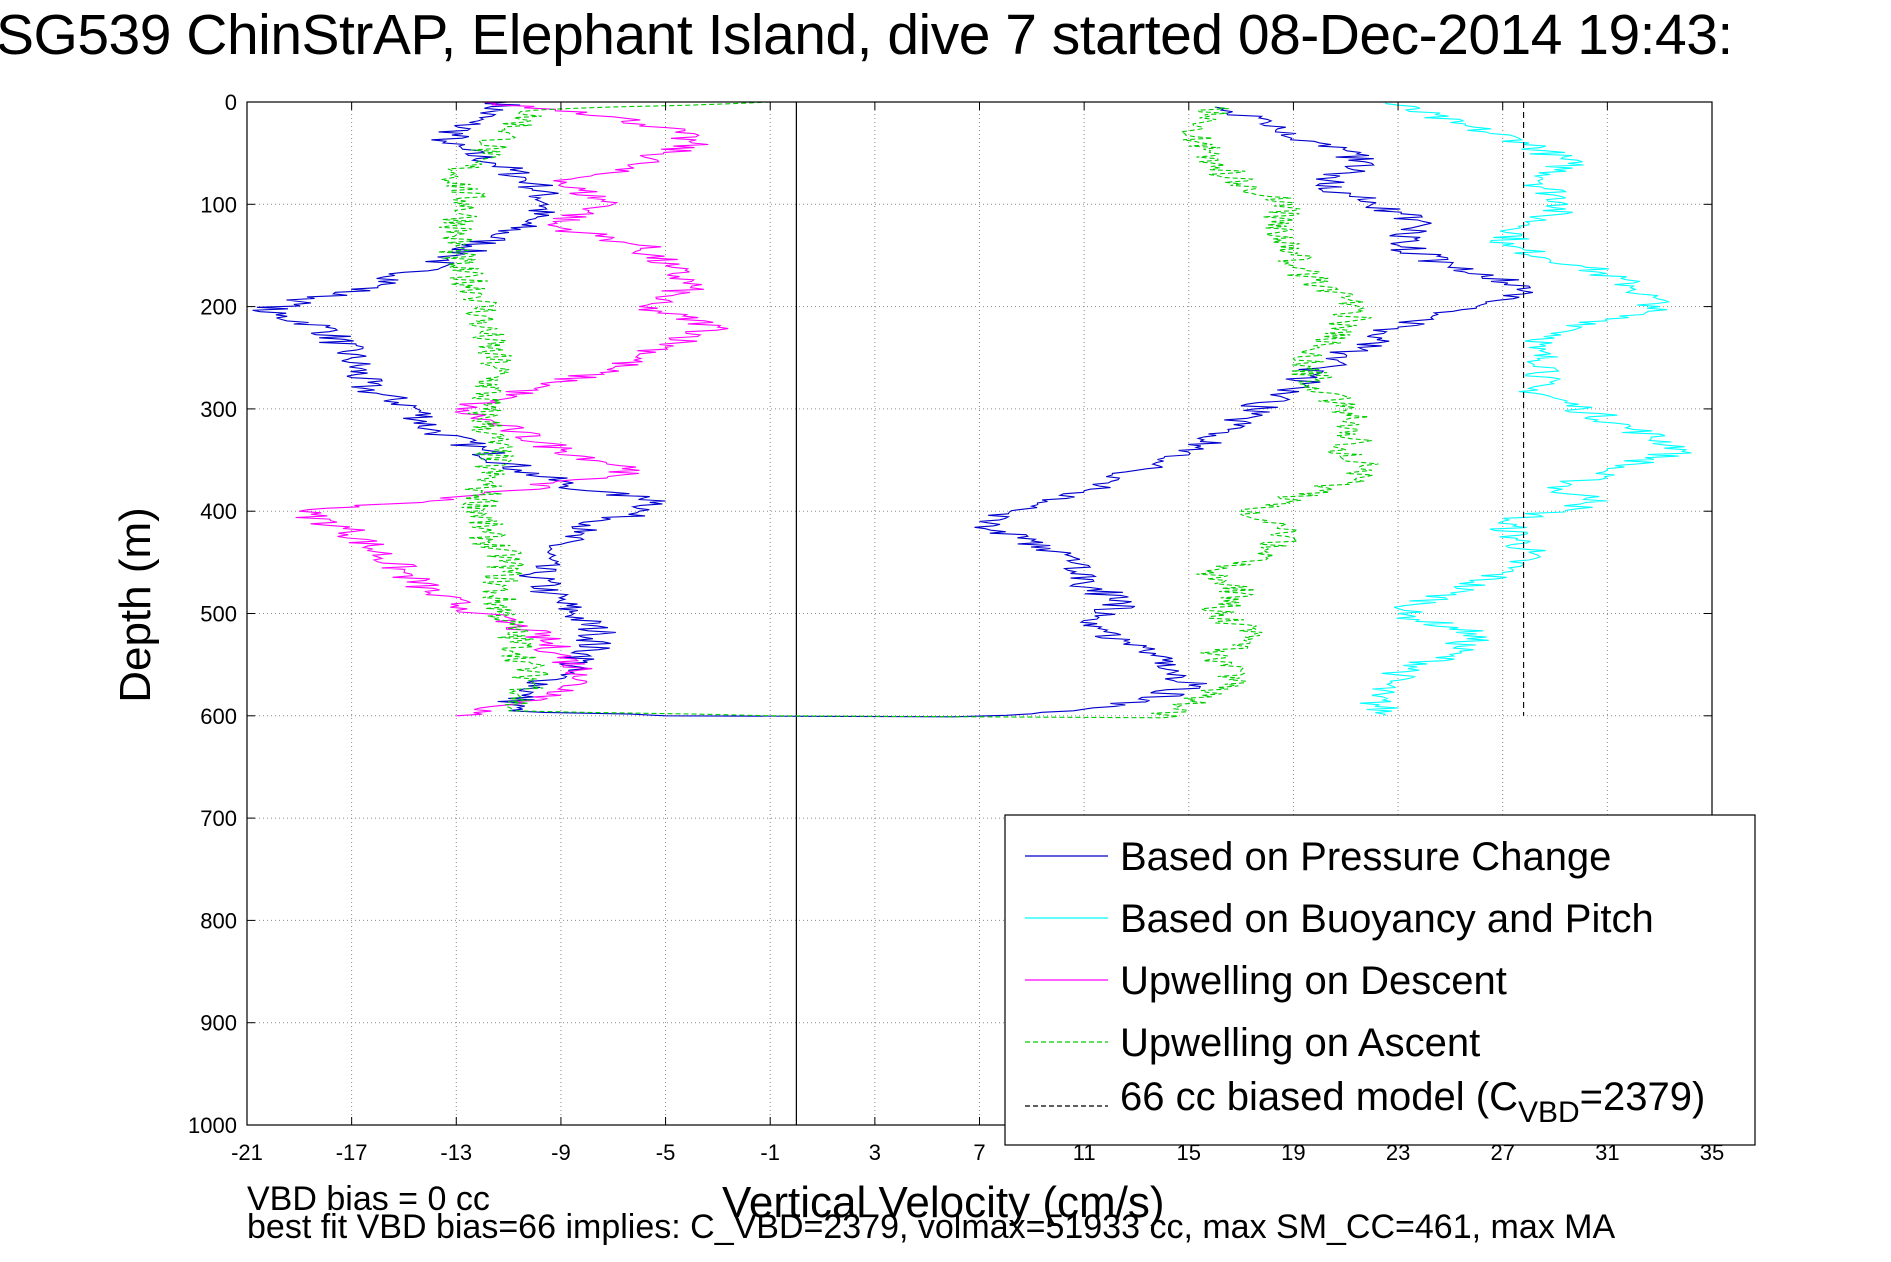 The width and height of the screenshot is (1891, 1262). I want to click on y-tick-label: 1000, so click(212, 1125).